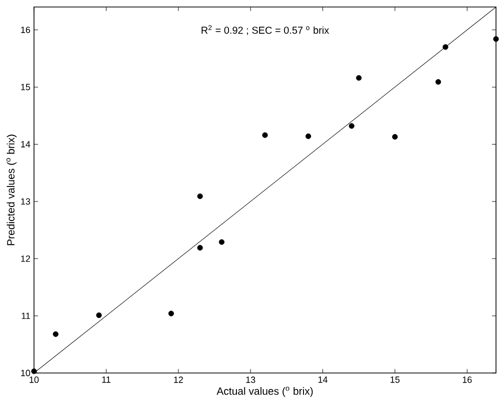  I want to click on y-tick-label: 16, so click(25, 30).